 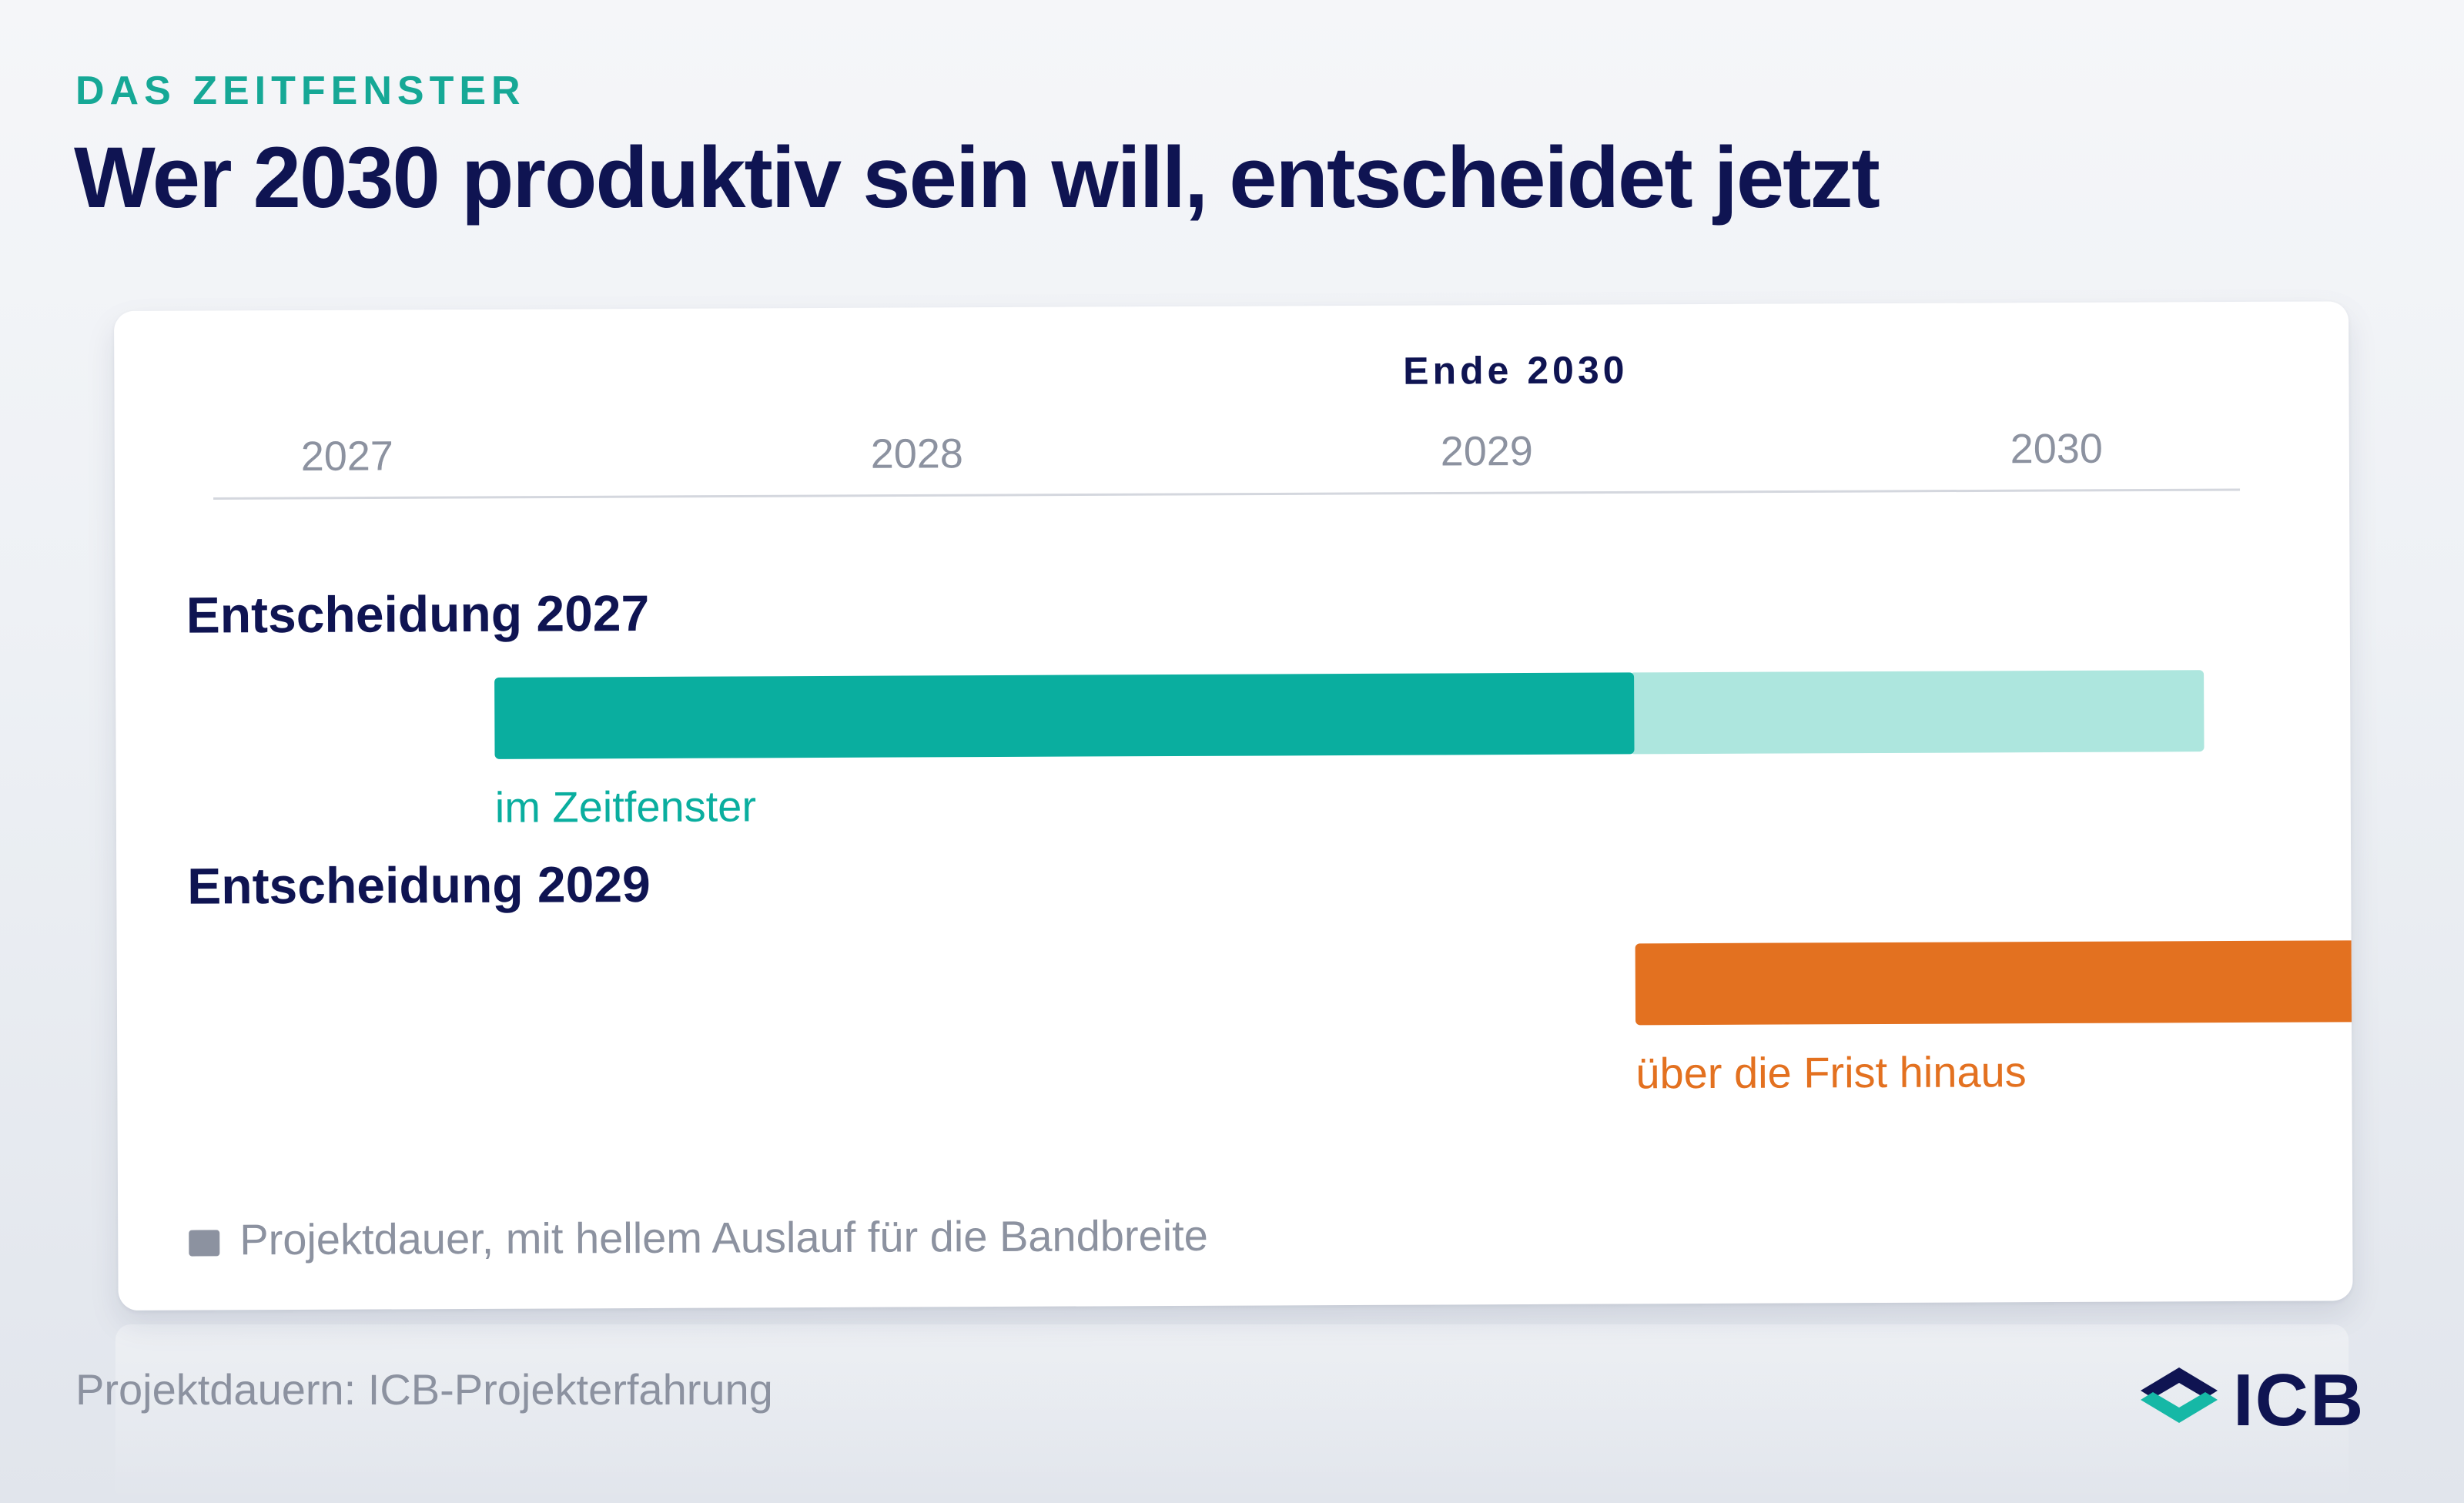 I want to click on icb-logo: ICB, so click(x=2265, y=1397).